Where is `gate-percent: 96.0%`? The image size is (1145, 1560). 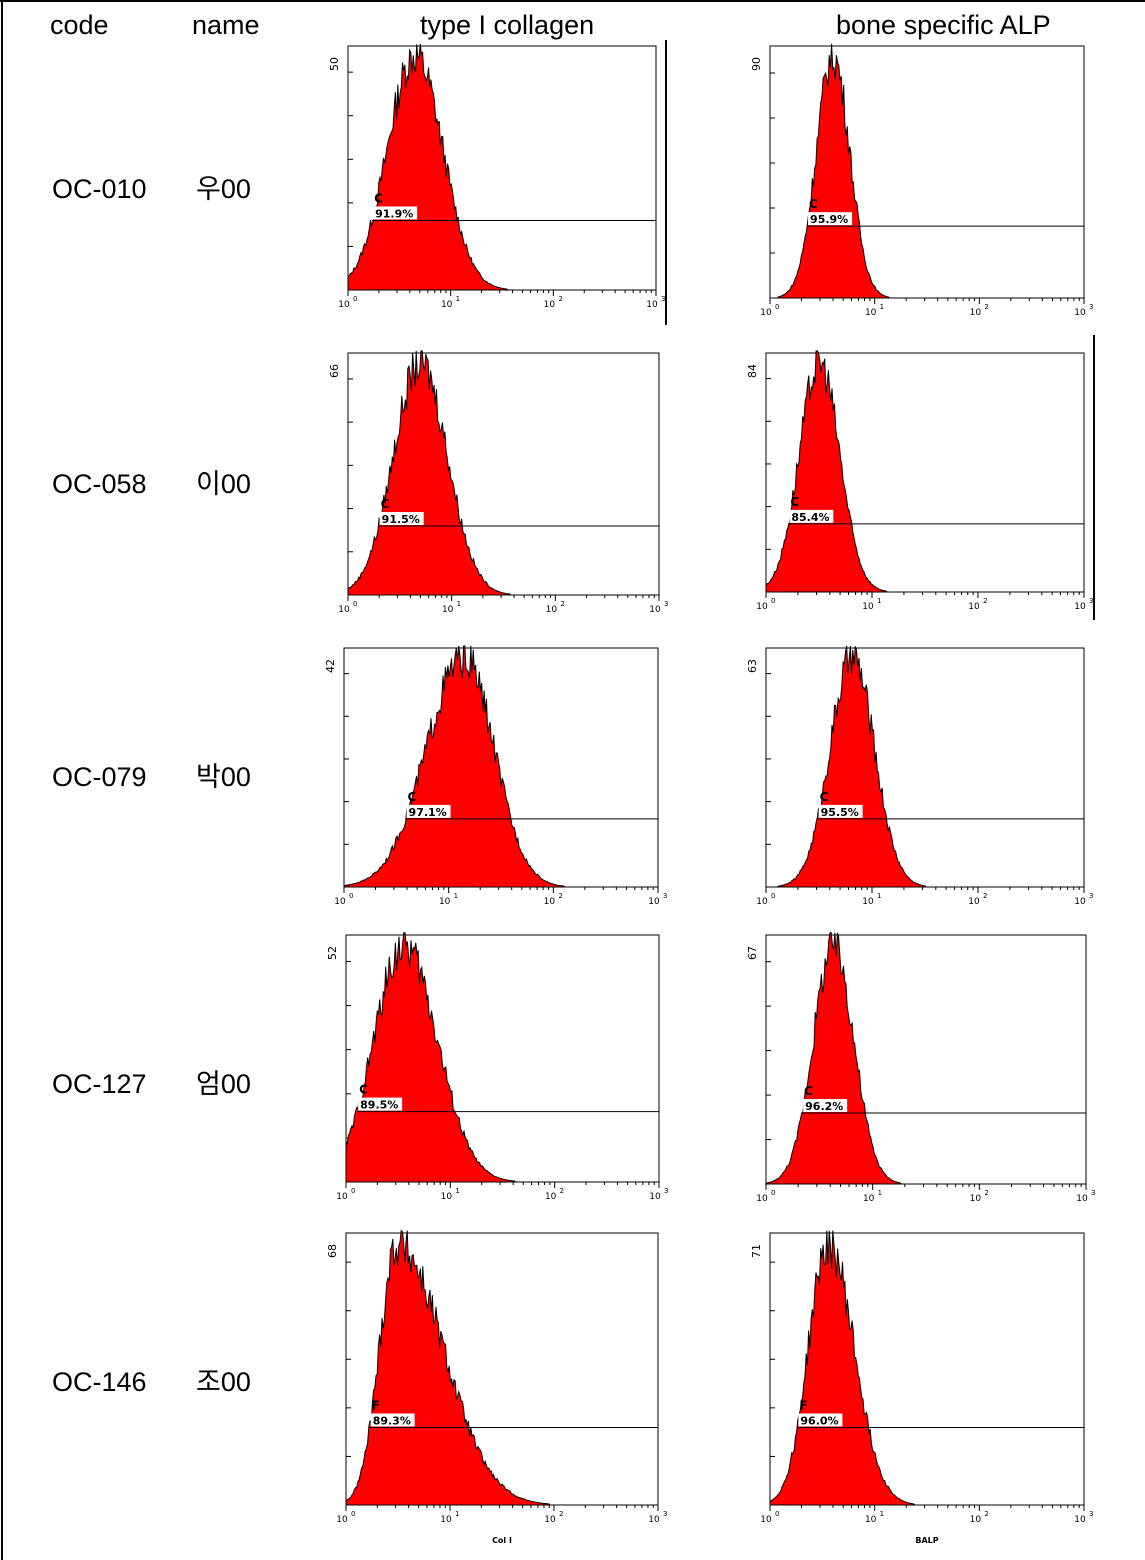 gate-percent: 96.0% is located at coordinates (819, 1420).